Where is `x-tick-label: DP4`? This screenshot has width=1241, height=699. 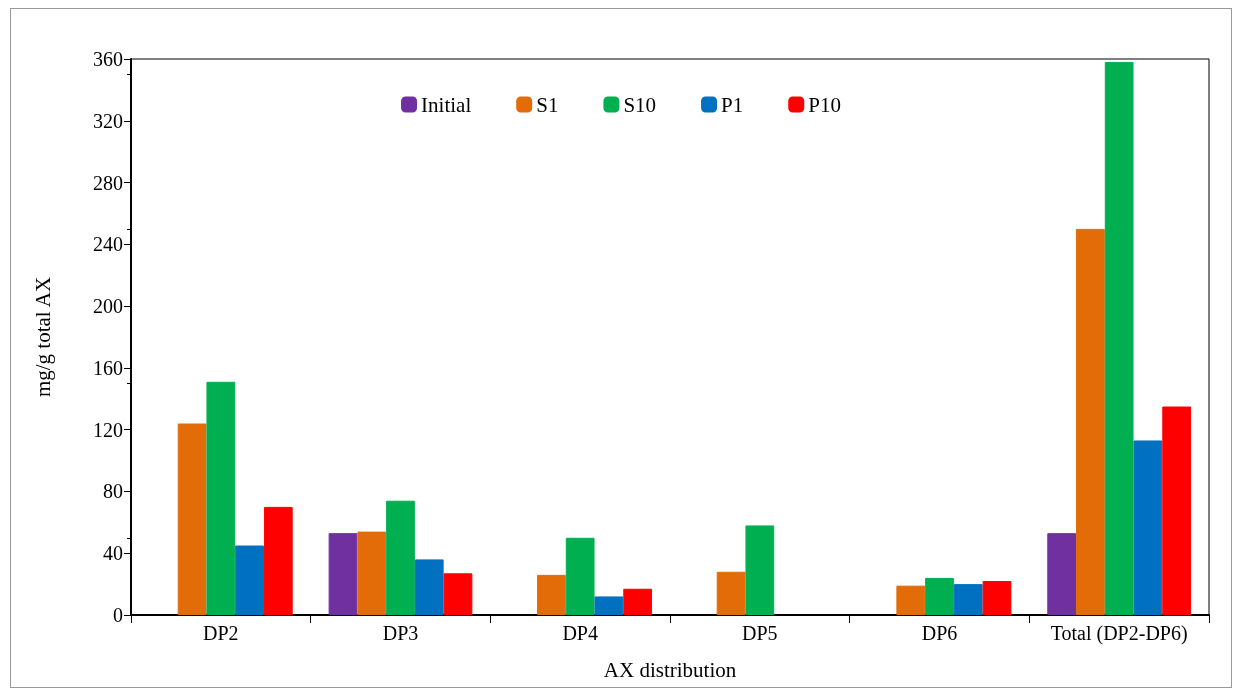 x-tick-label: DP4 is located at coordinates (579, 633).